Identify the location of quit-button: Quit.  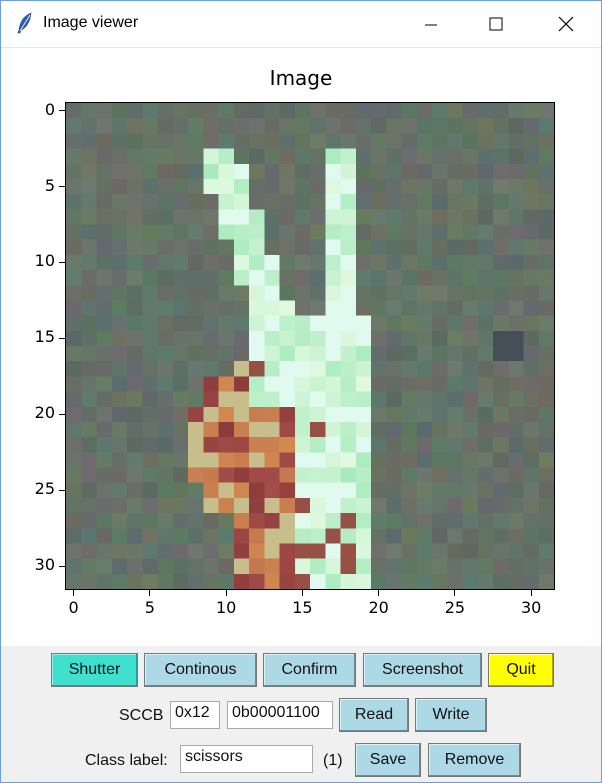
(521, 670).